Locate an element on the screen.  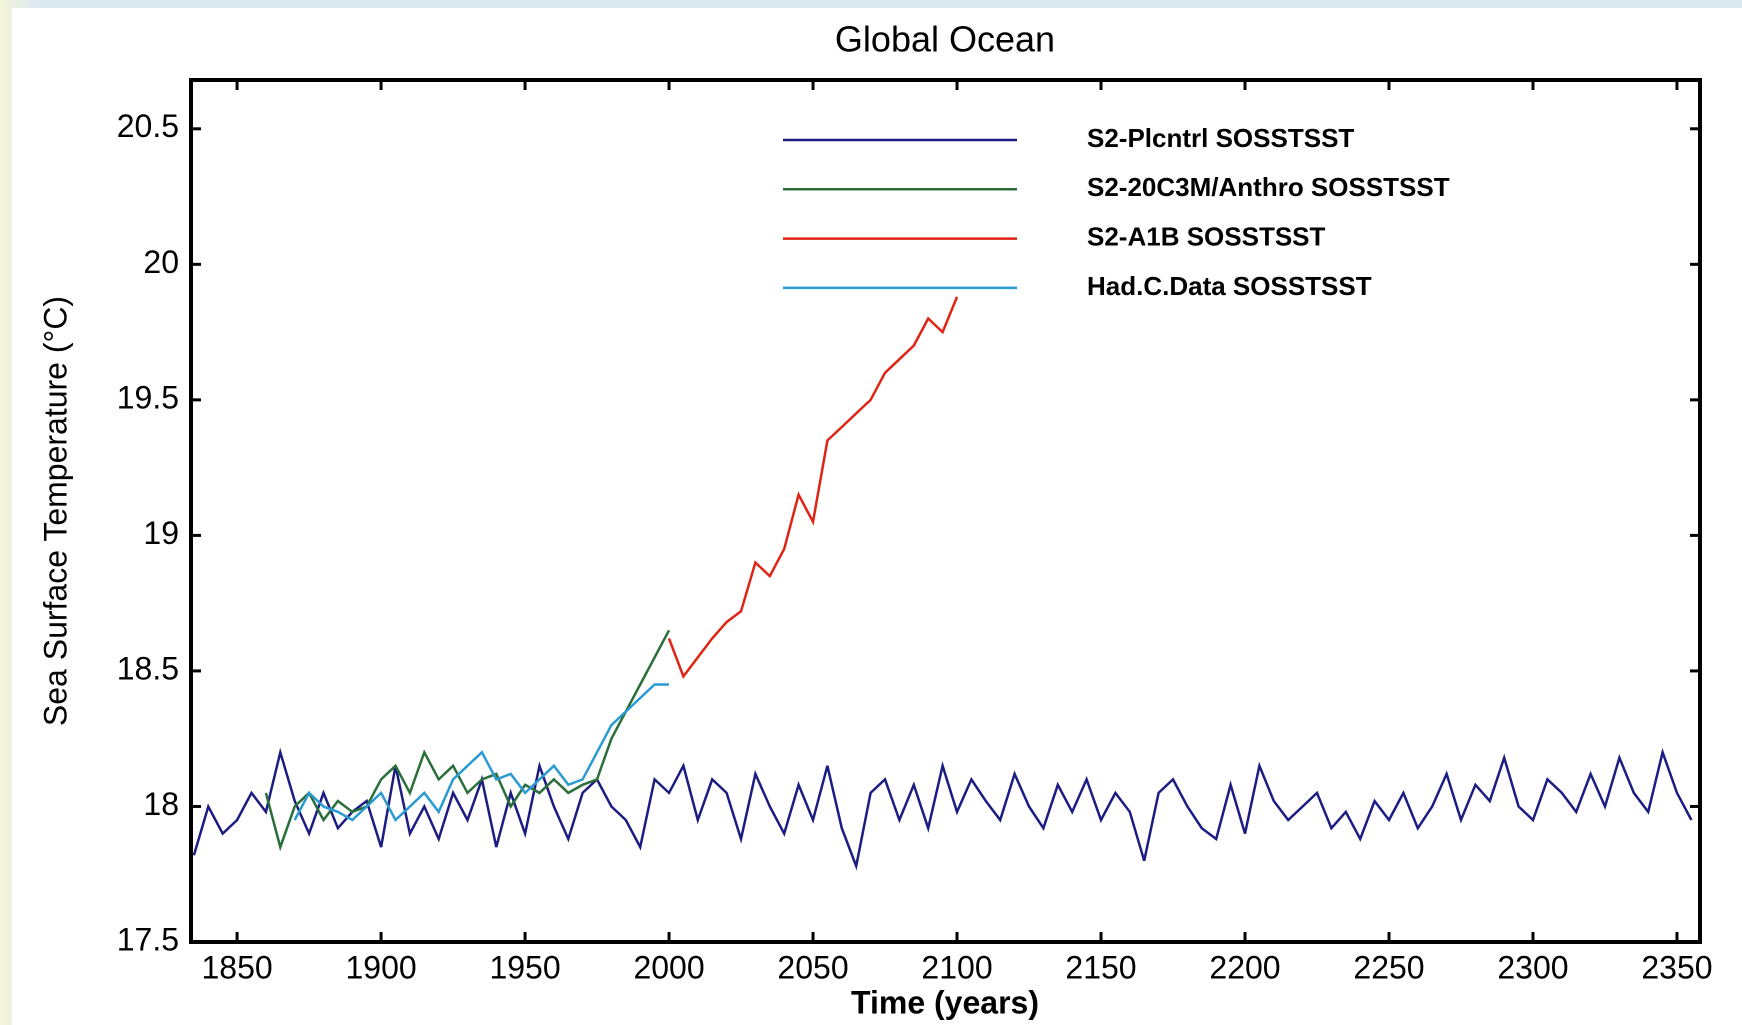
legend-label: S2-Plcntrl SOSSTSST is located at coordinates (1220, 138).